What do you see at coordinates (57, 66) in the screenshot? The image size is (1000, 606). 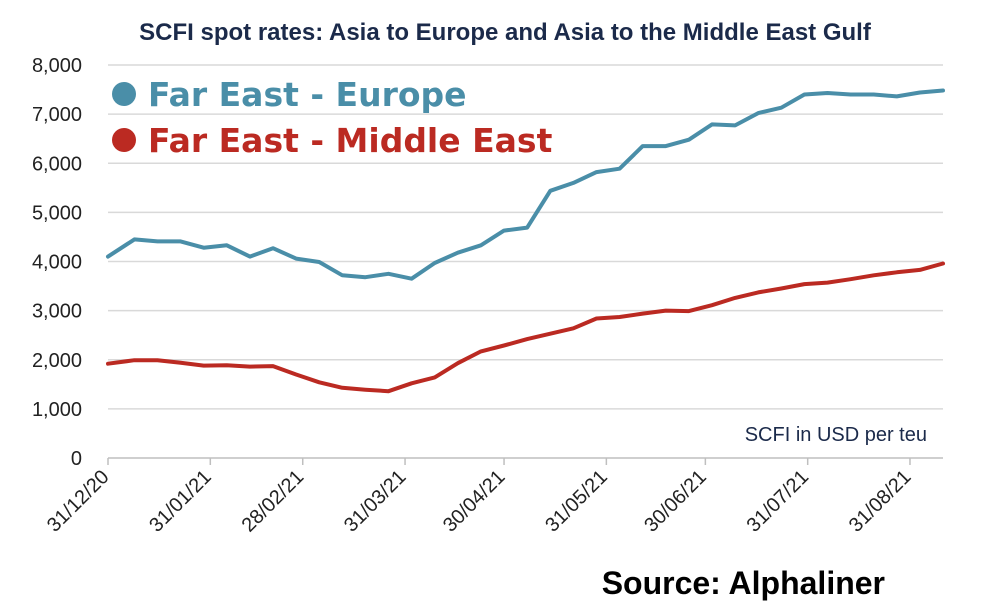 I see `y-tick-label: 8,000` at bounding box center [57, 66].